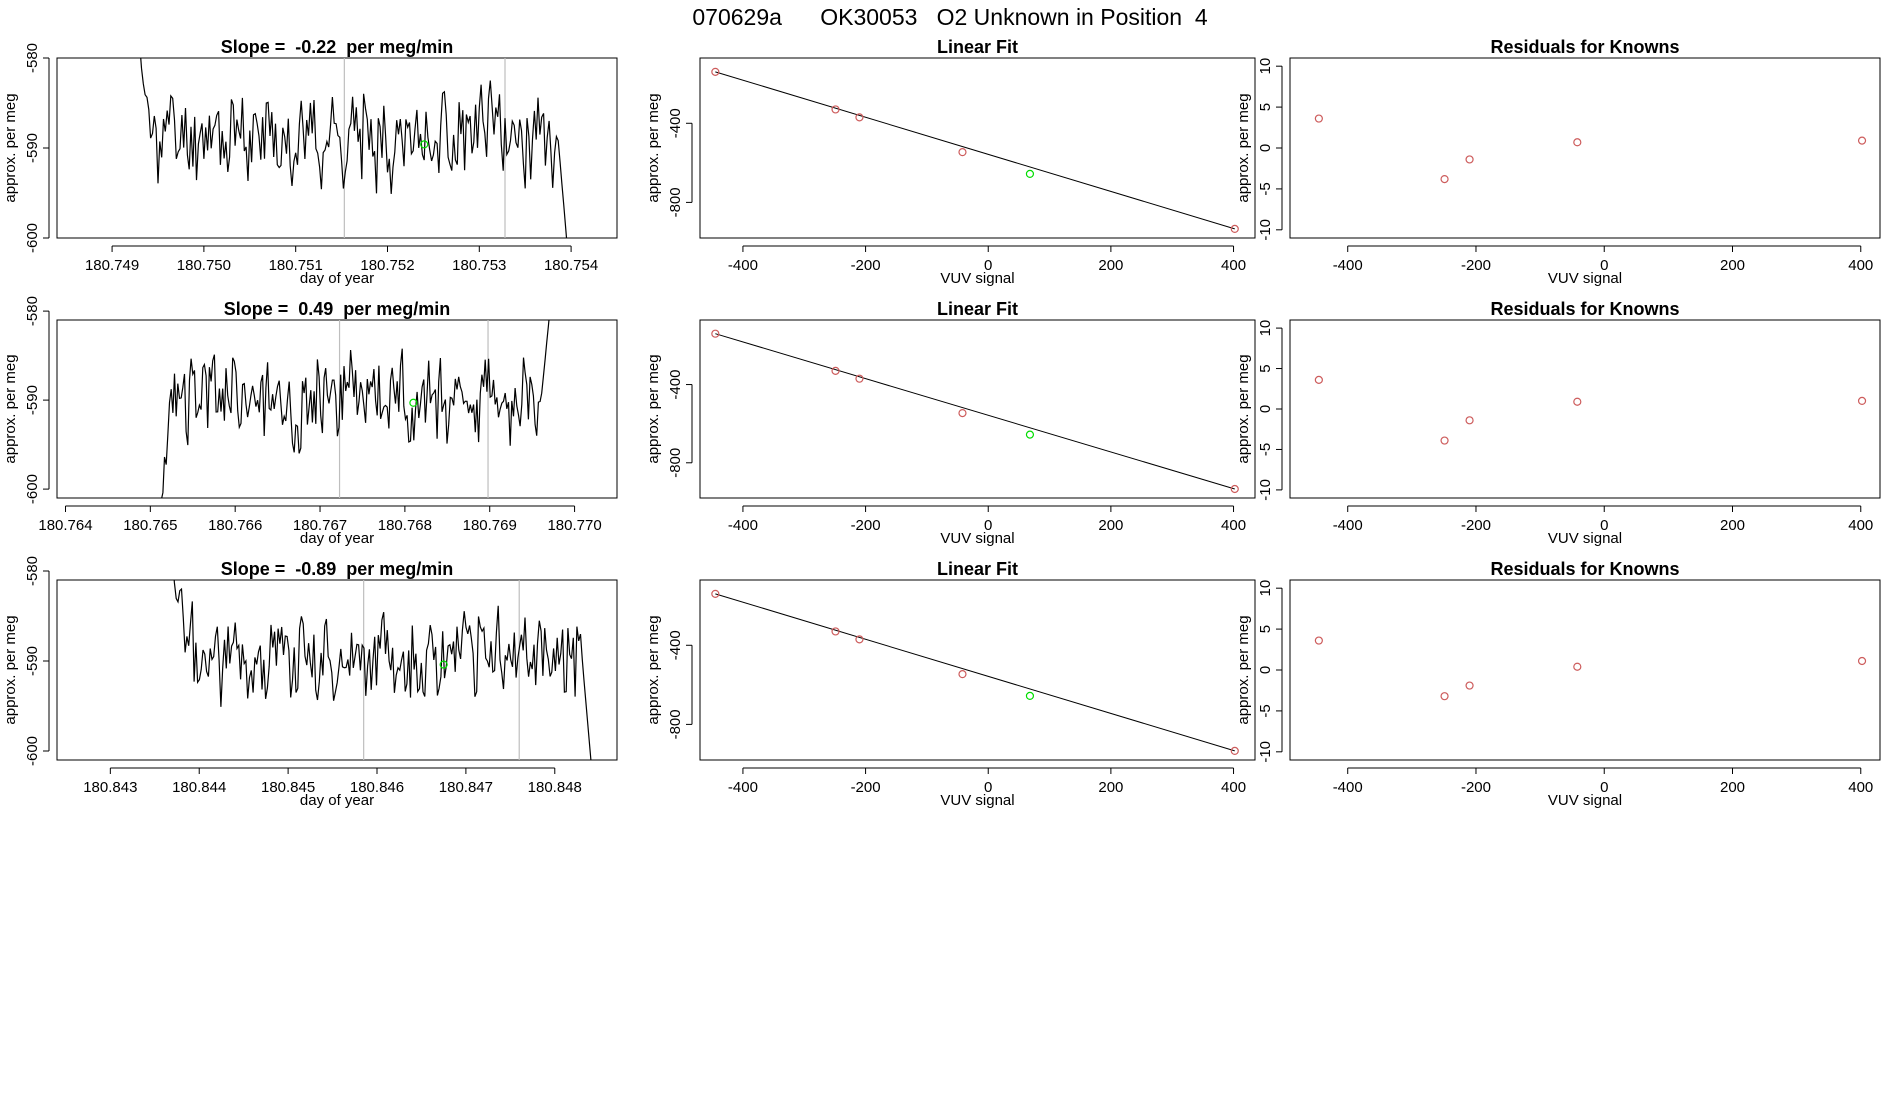  Describe the element at coordinates (977, 569) in the screenshot. I see `panel-title: Linear Fit` at that location.